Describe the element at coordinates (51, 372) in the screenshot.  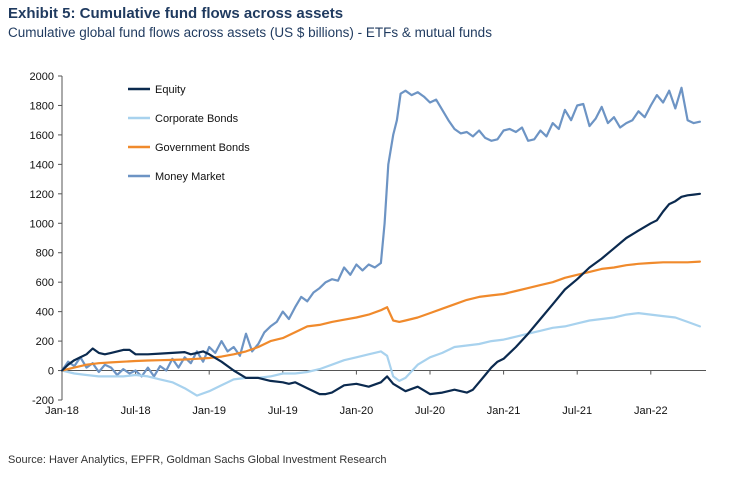
I see `y-tick-label: 0` at that location.